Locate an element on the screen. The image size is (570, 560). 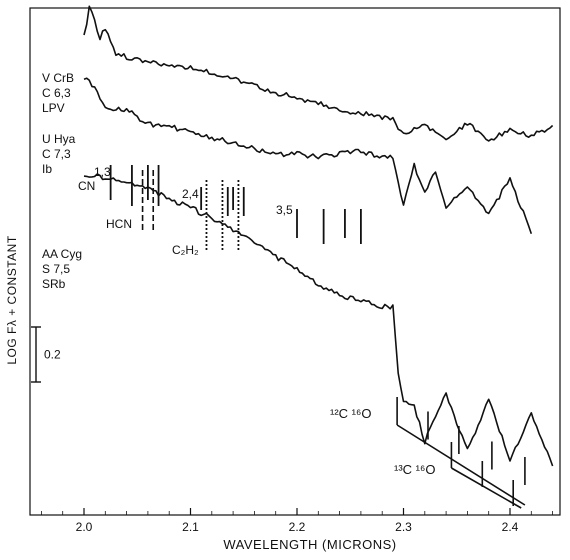
x-tick-label: 2.1 is located at coordinates (190, 527).